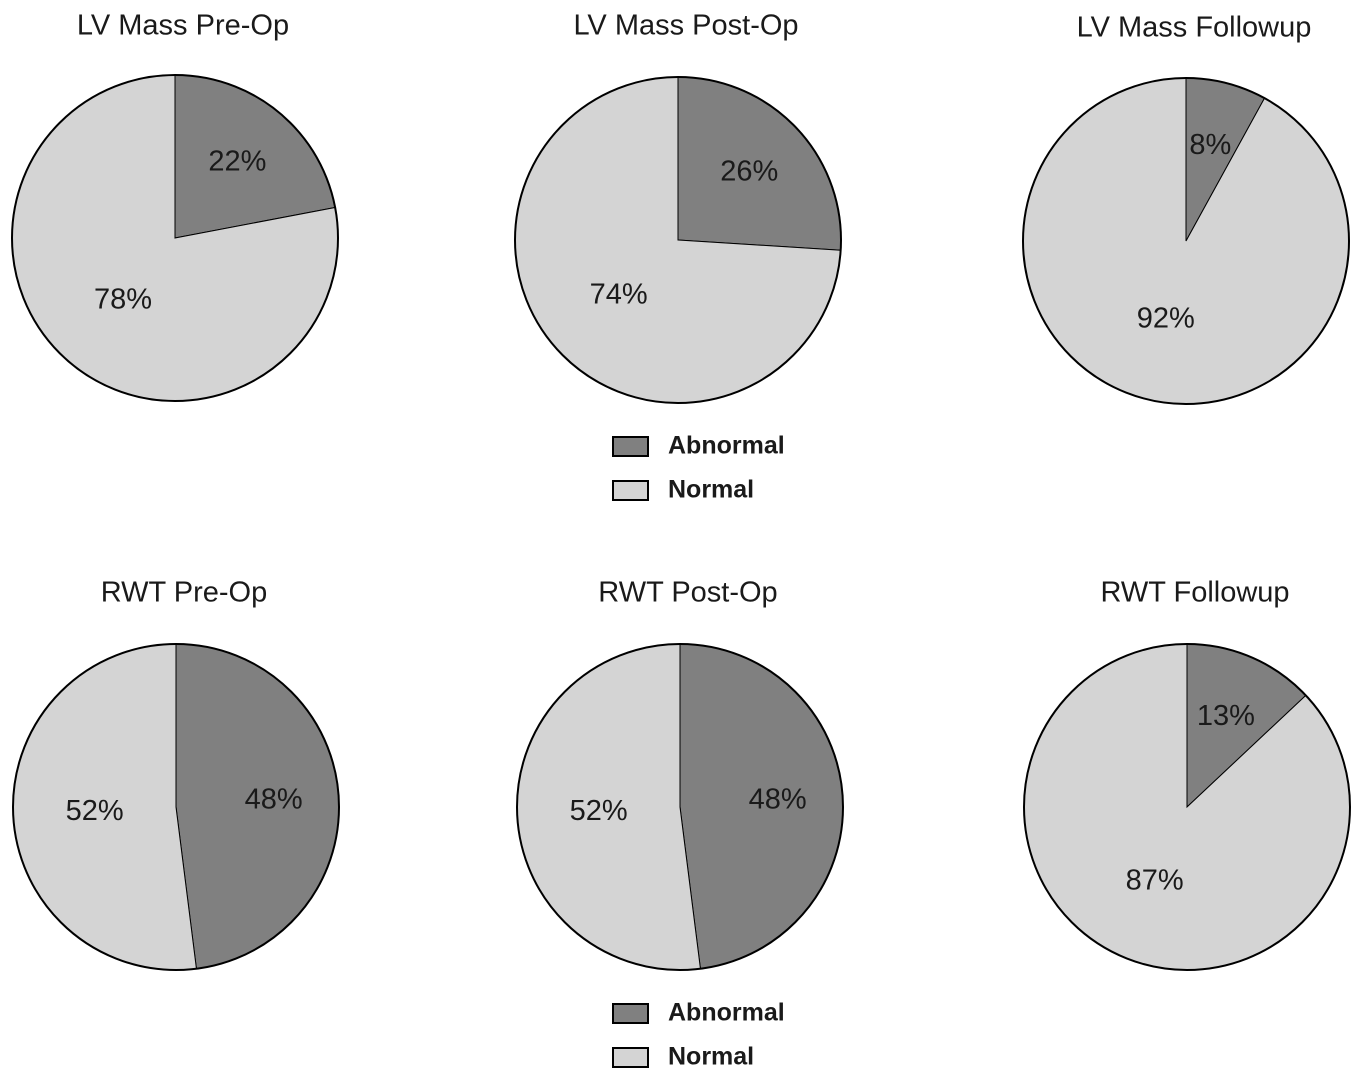 This screenshot has height=1072, width=1358. What do you see at coordinates (183, 26) in the screenshot?
I see `chart-title: LV Mass Pre-Op` at bounding box center [183, 26].